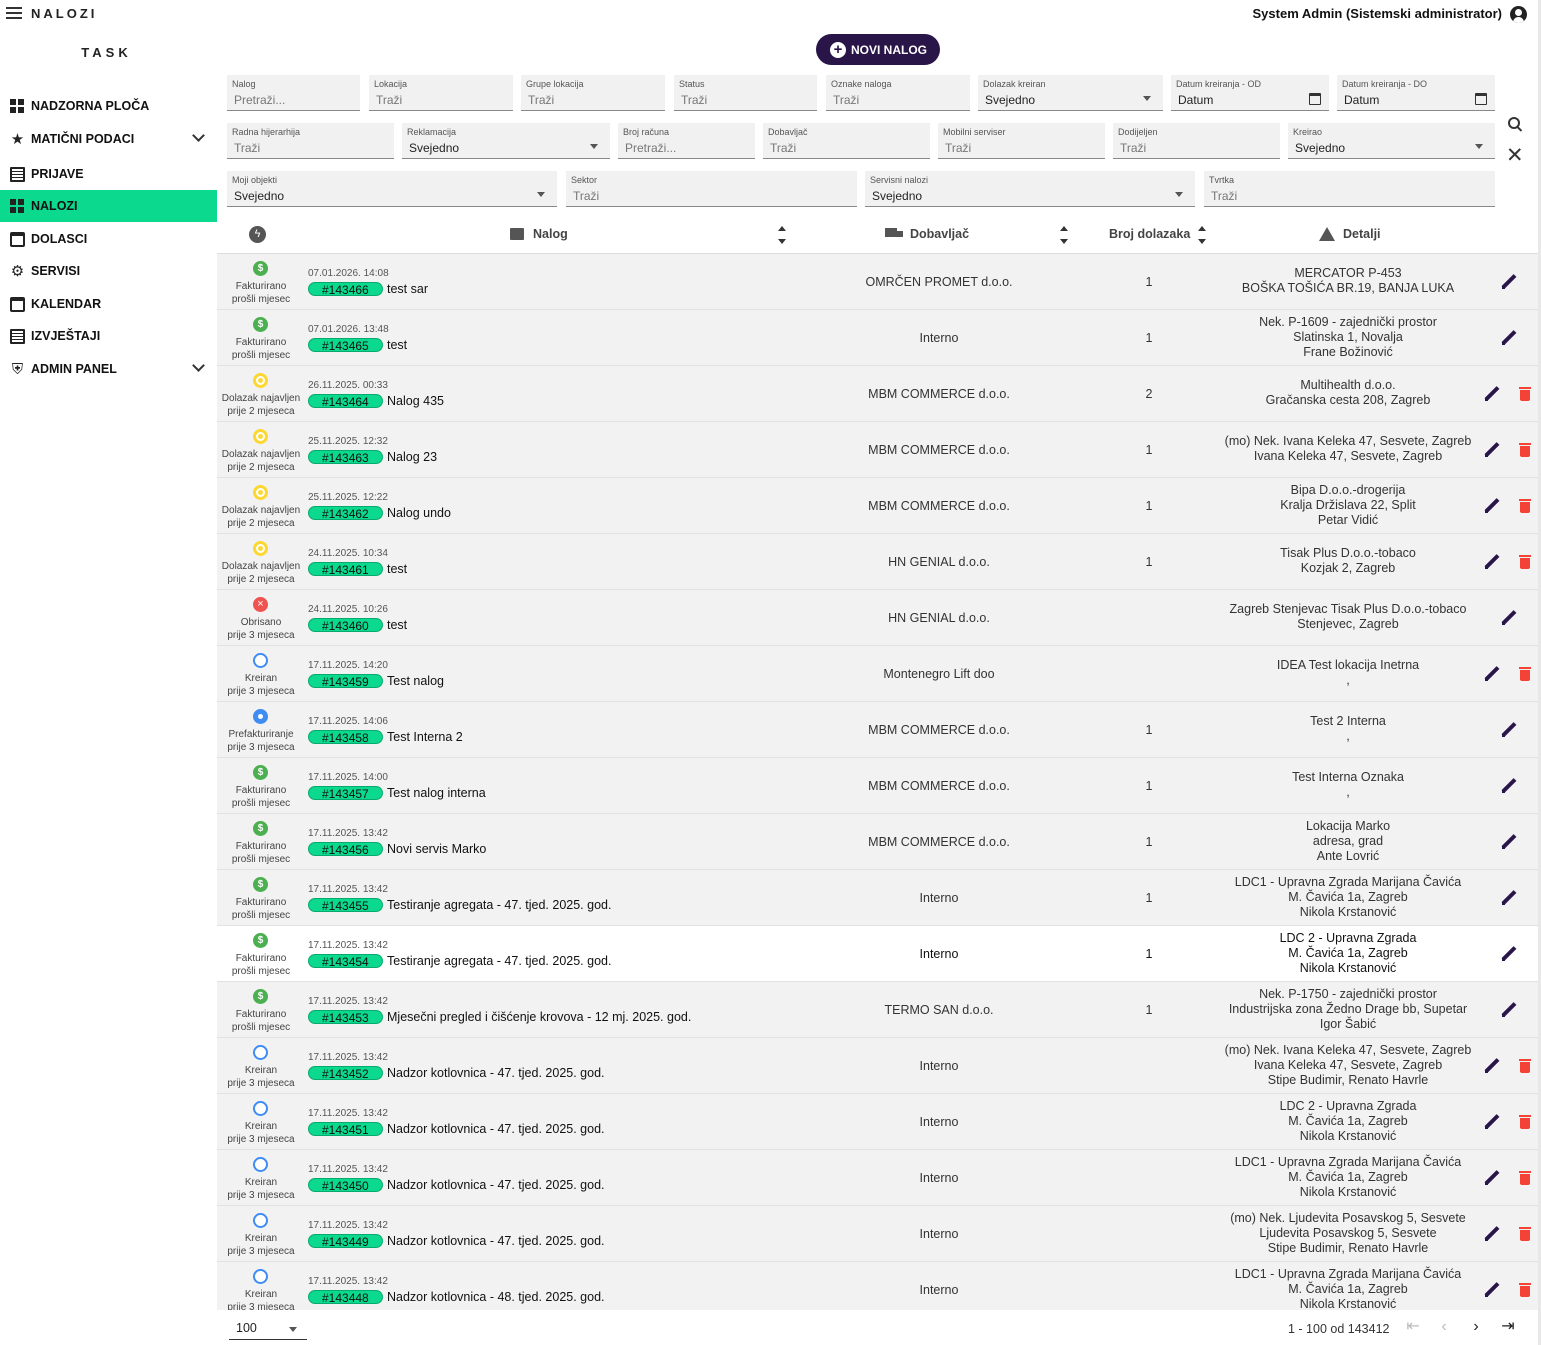  What do you see at coordinates (1202, 235) in the screenshot?
I see `sort-arrivals-button` at bounding box center [1202, 235].